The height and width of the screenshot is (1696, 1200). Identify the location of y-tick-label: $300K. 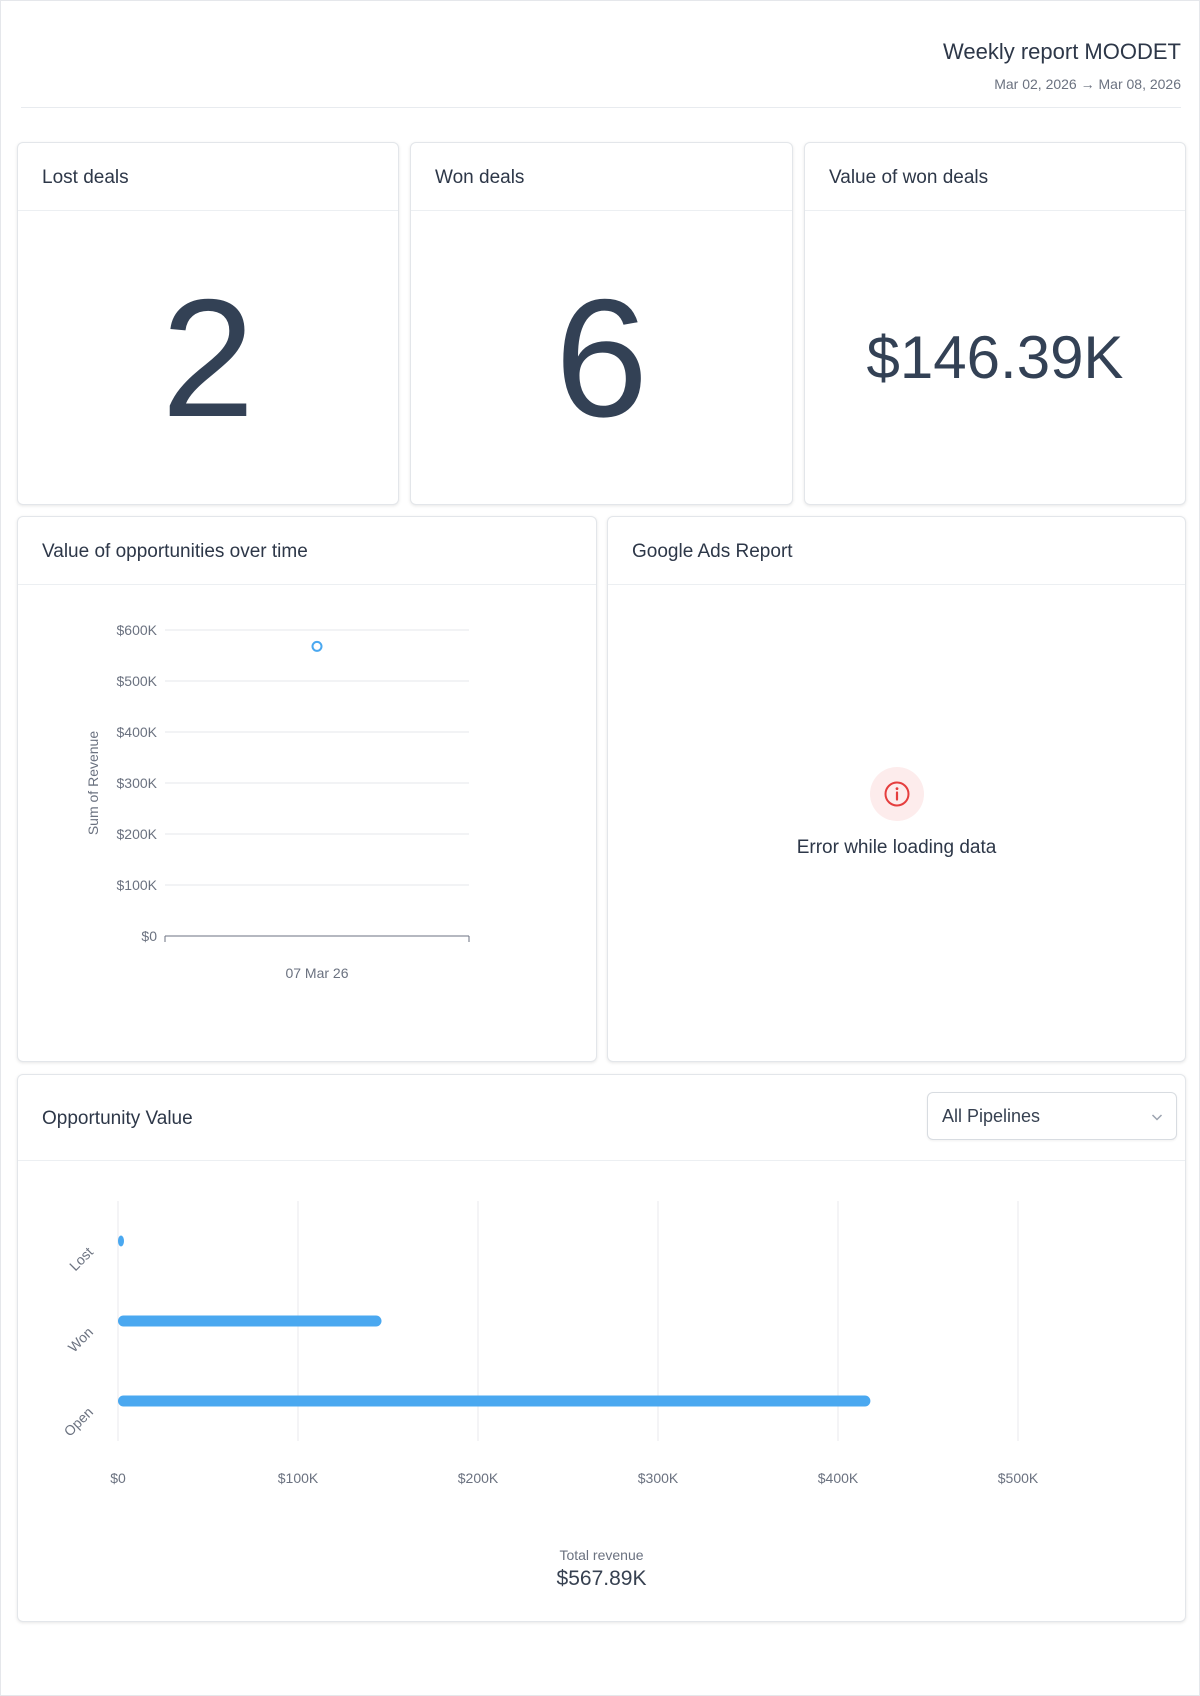
(137, 783).